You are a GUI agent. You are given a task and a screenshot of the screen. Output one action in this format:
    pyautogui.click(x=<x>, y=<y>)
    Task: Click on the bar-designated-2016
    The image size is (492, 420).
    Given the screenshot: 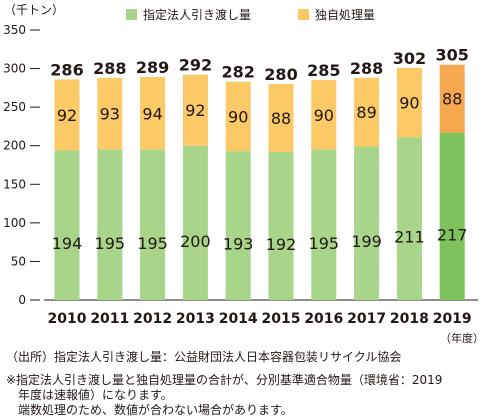 What is the action you would take?
    pyautogui.click(x=324, y=224)
    